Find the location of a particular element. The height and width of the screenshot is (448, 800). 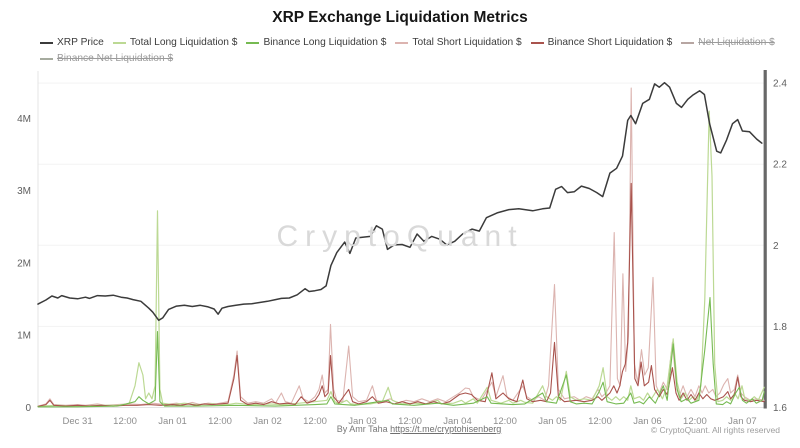

legend-swatch-total-long-liquidation is located at coordinates (119, 43).